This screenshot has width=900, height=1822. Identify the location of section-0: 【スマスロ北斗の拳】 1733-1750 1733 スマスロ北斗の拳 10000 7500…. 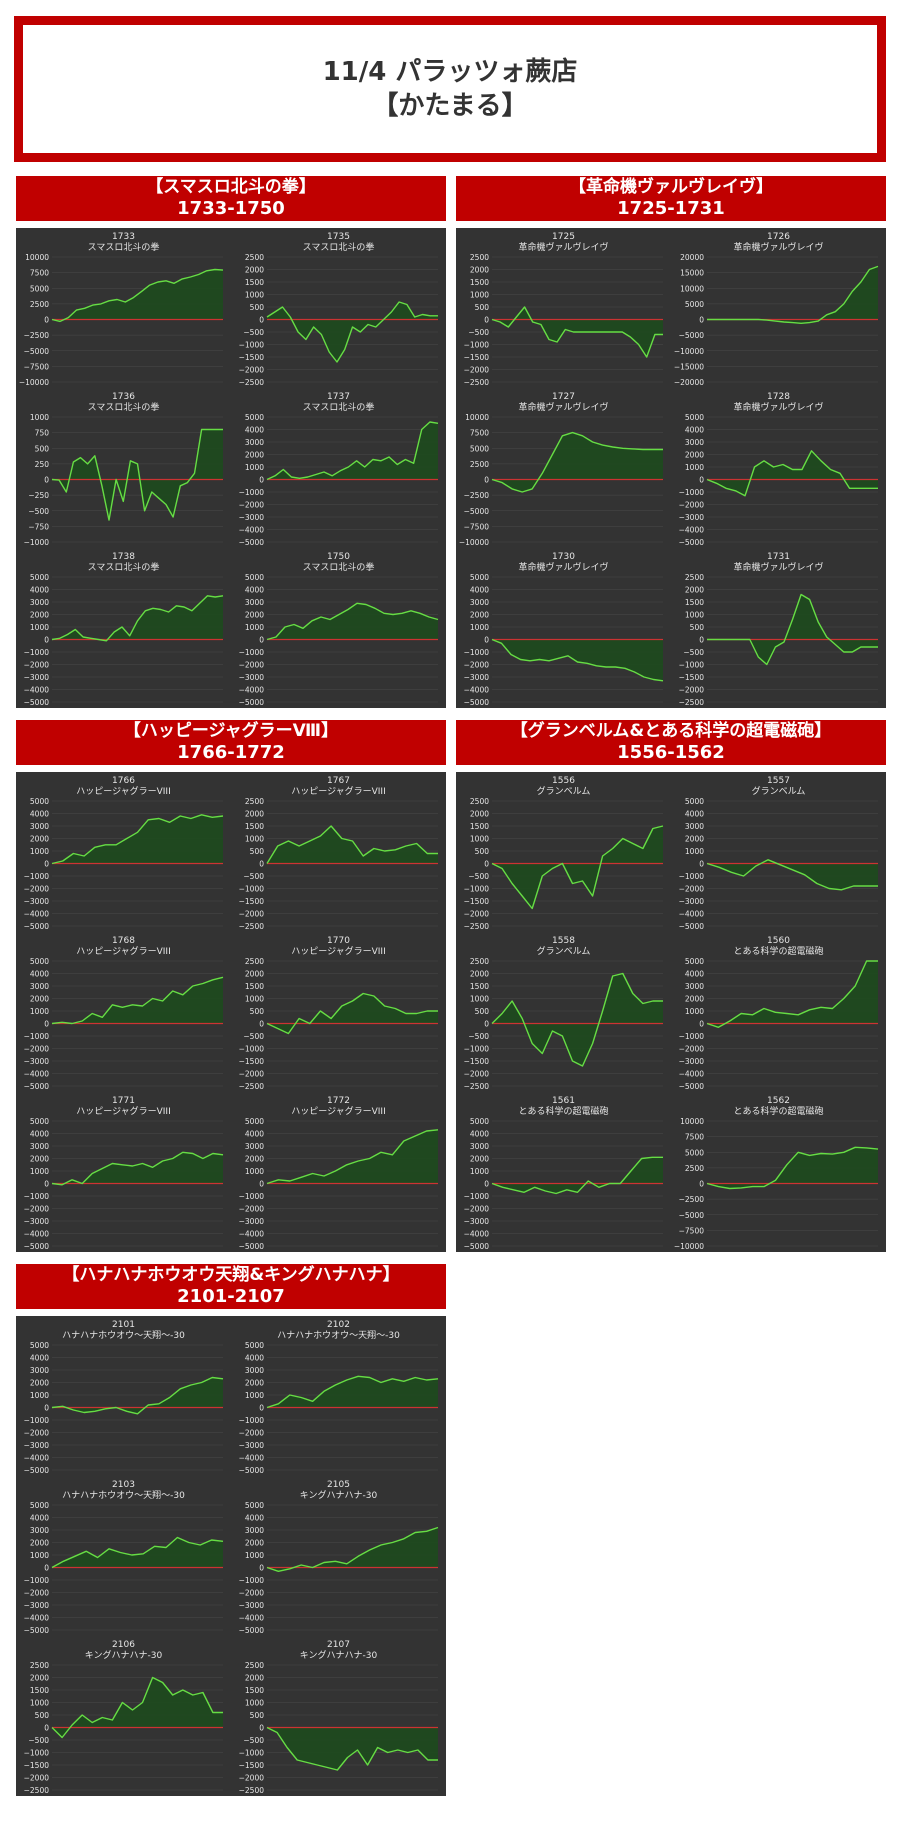
(231, 442).